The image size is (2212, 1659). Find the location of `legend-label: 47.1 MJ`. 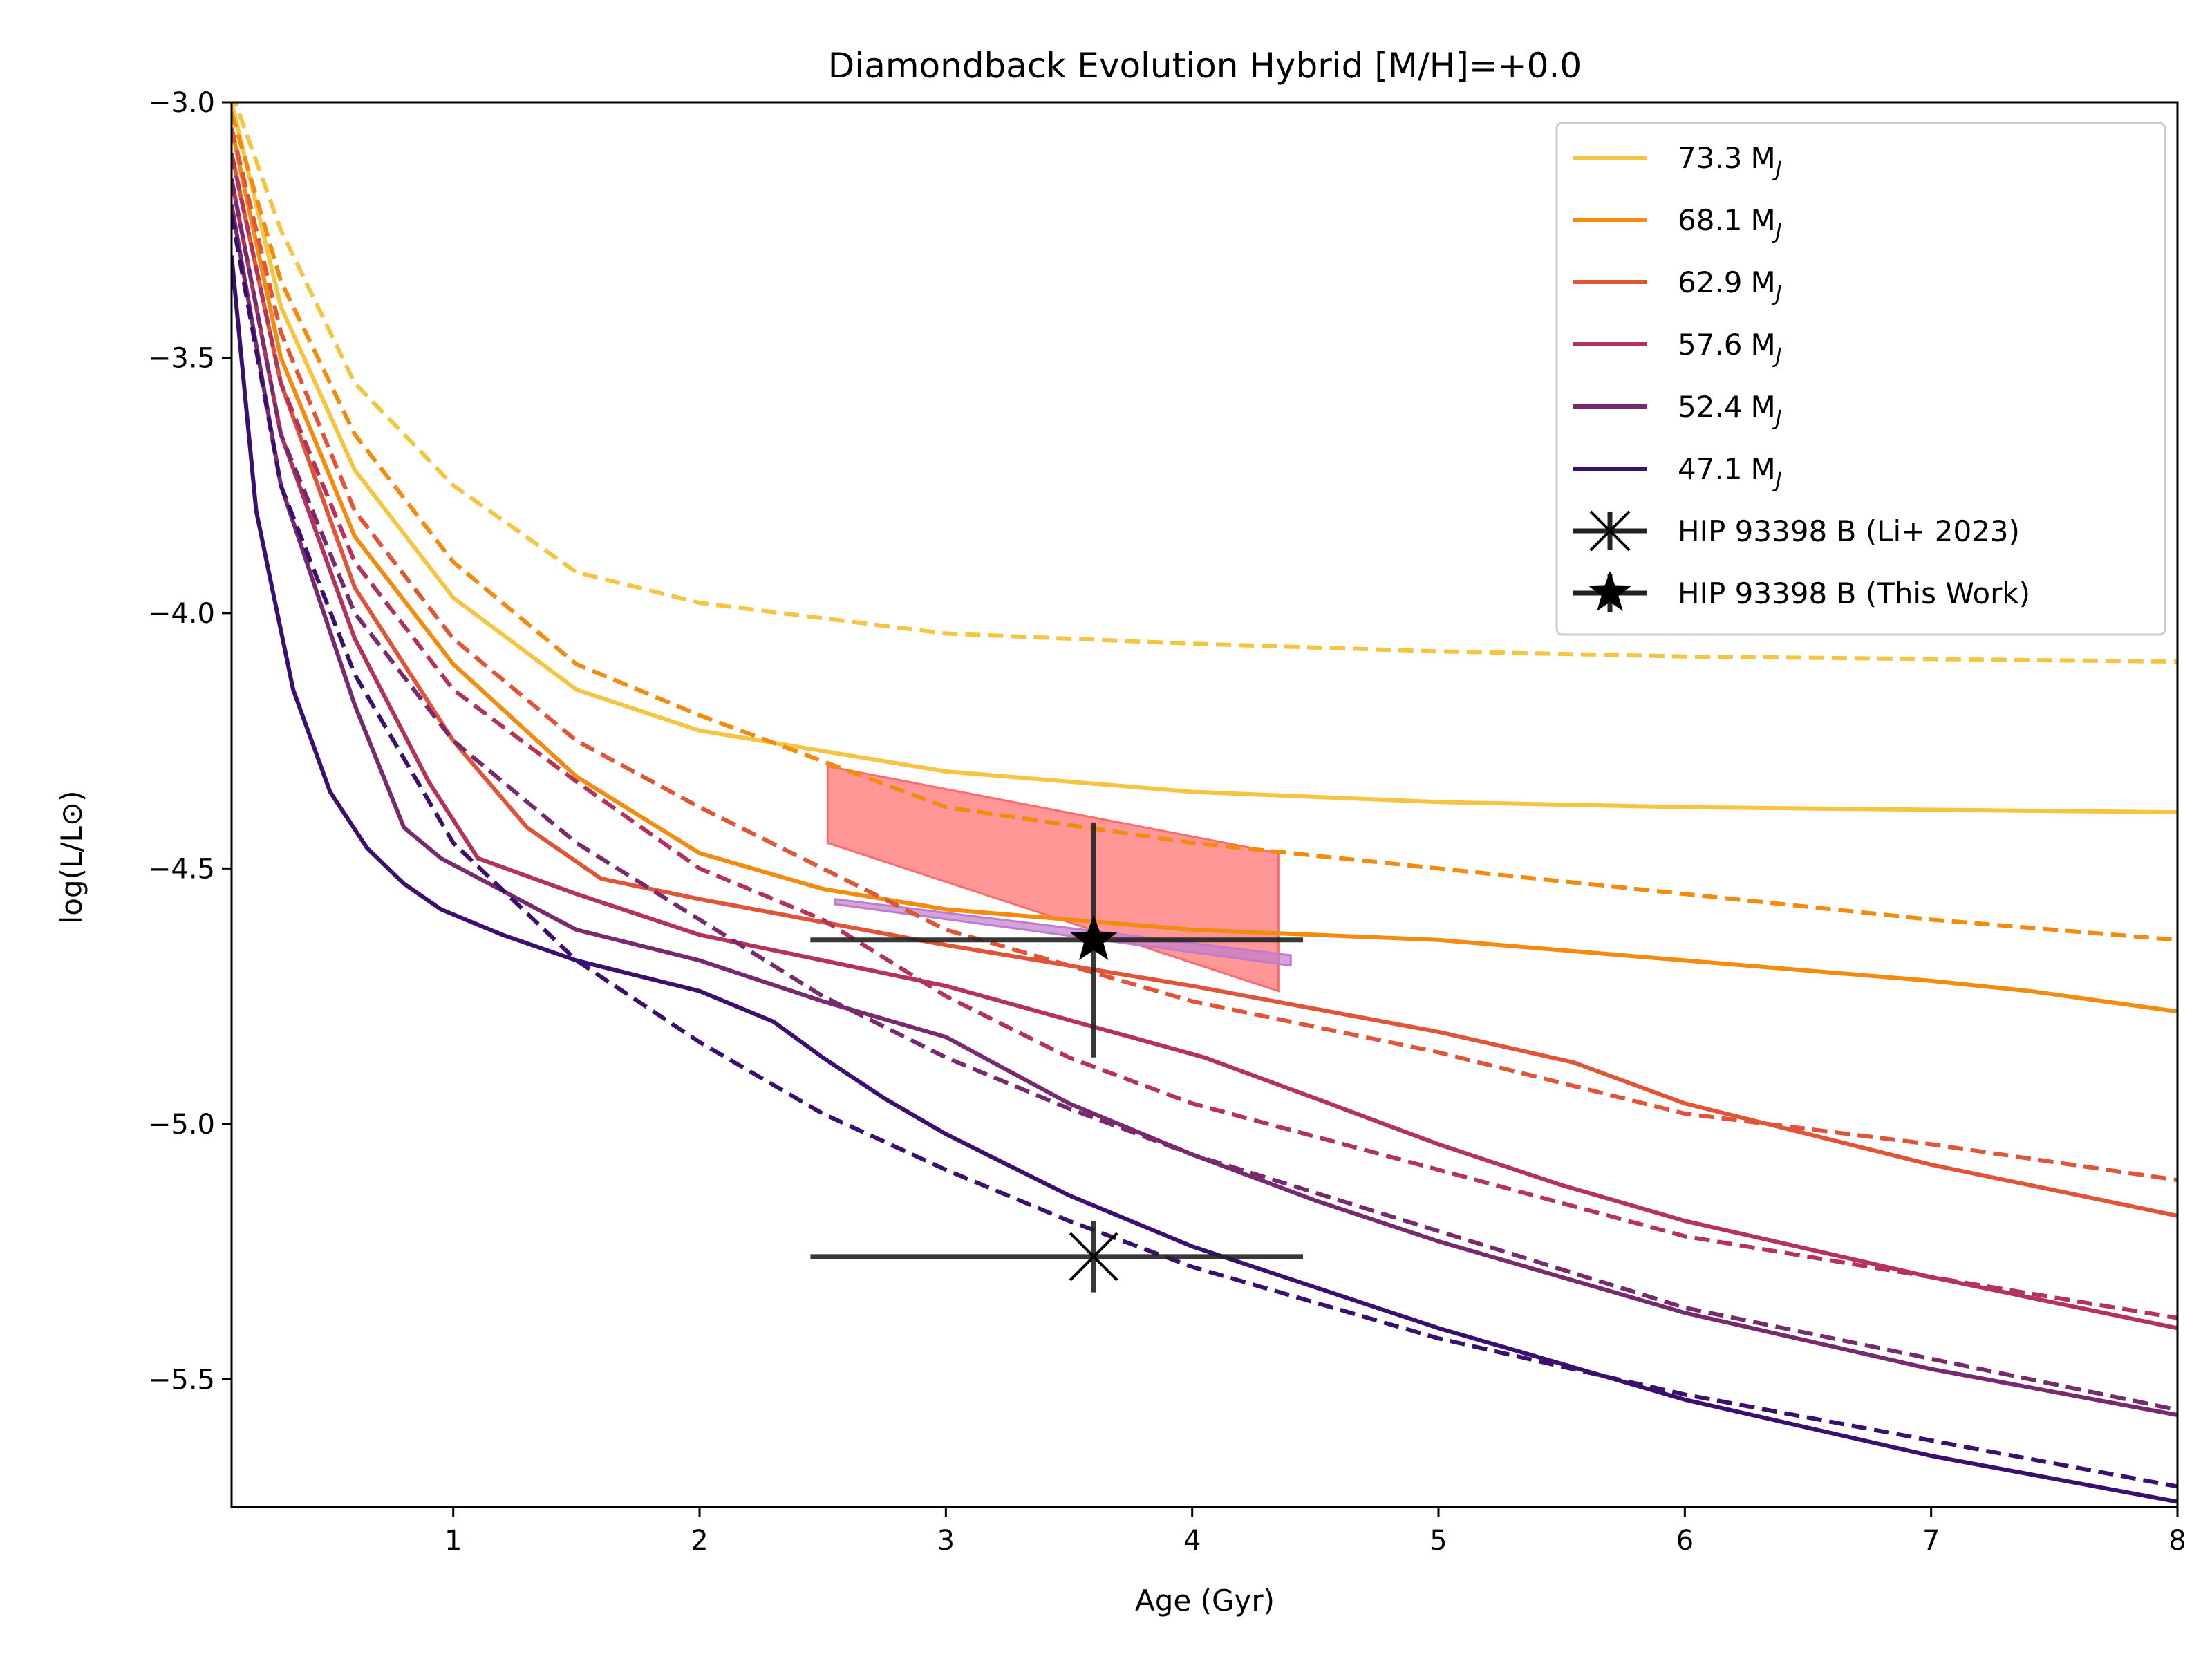

legend-label: 47.1 MJ is located at coordinates (1730, 473).